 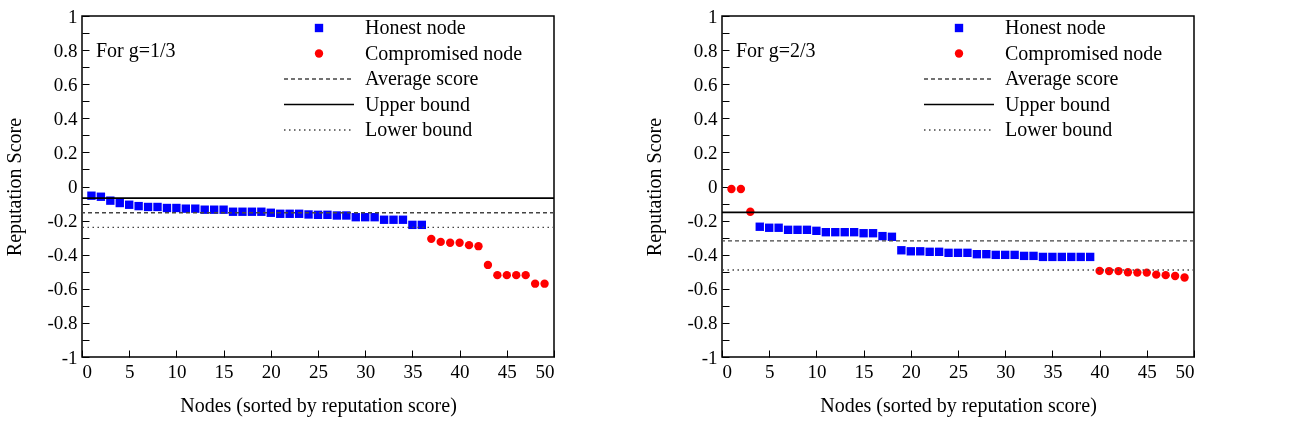 I want to click on legend-label: Compromised node, so click(x=1084, y=53).